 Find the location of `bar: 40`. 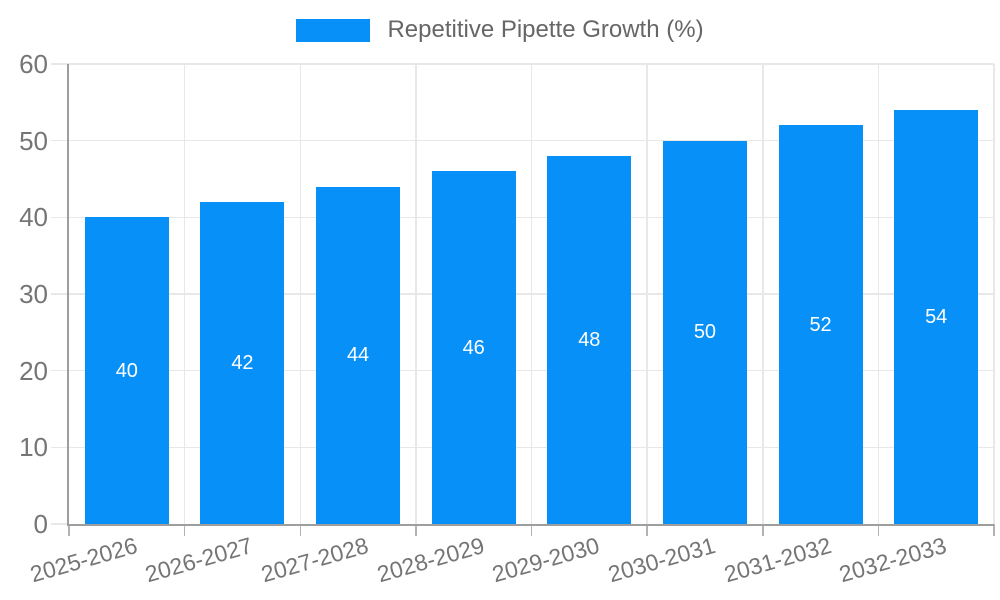

bar: 40 is located at coordinates (126, 370).